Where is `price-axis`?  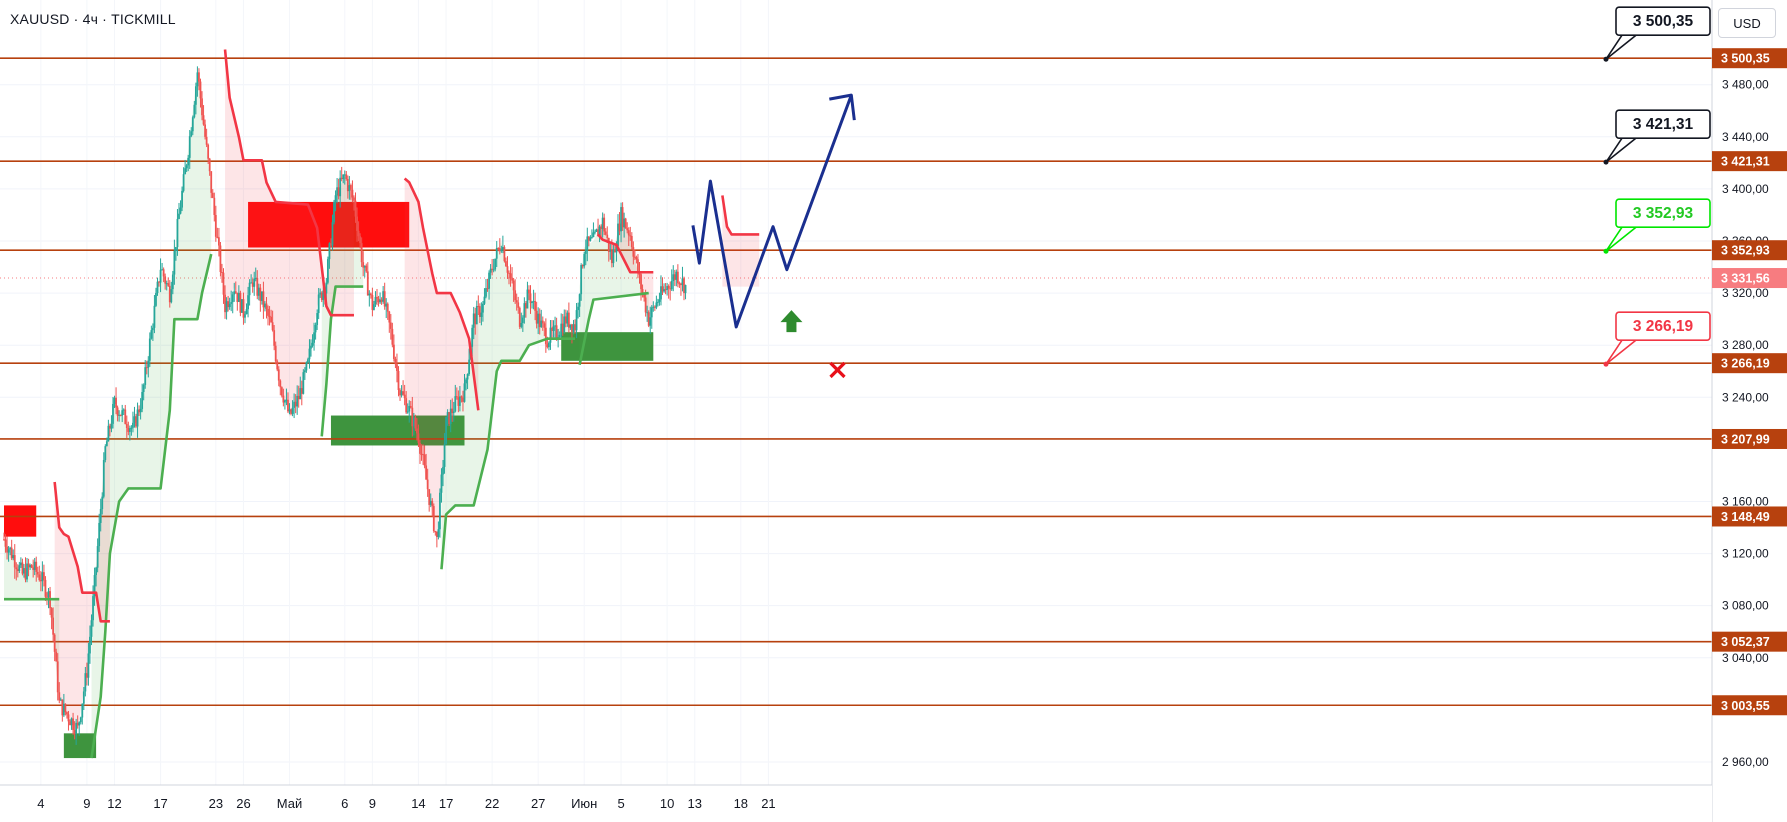
price-axis is located at coordinates (1749, 411).